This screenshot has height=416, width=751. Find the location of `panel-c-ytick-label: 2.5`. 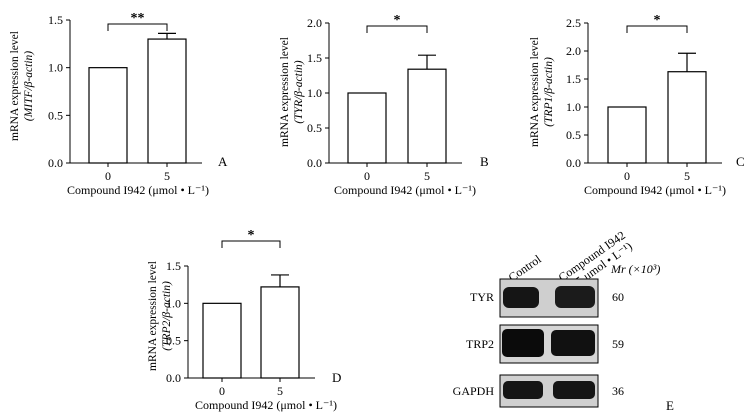

panel-c-ytick-label: 2.5 is located at coordinates (573, 23).